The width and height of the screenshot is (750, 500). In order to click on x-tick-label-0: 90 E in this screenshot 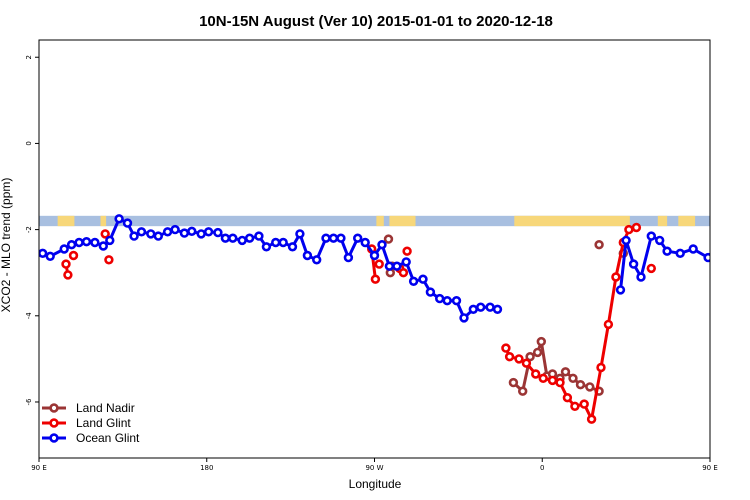, I will do `click(39, 468)`.